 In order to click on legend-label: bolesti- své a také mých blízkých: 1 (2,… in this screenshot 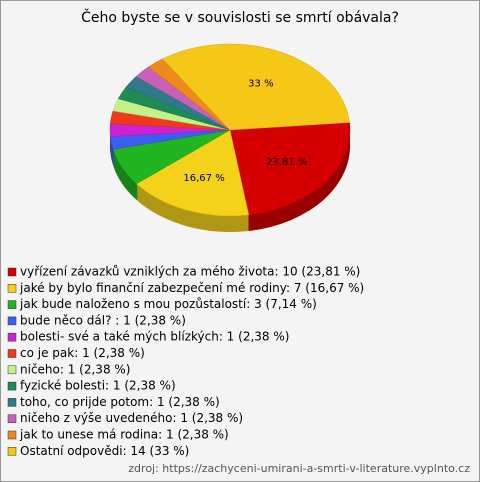, I will do `click(154, 337)`.